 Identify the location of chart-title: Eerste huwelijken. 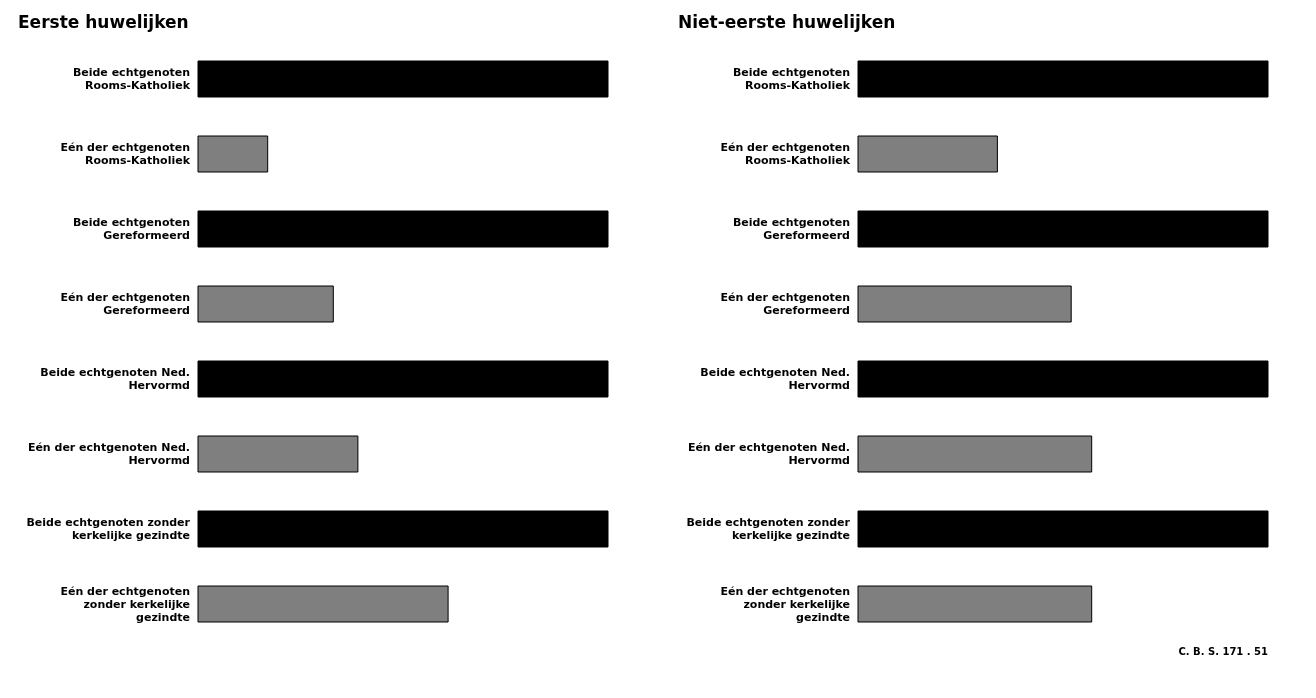
(104, 22).